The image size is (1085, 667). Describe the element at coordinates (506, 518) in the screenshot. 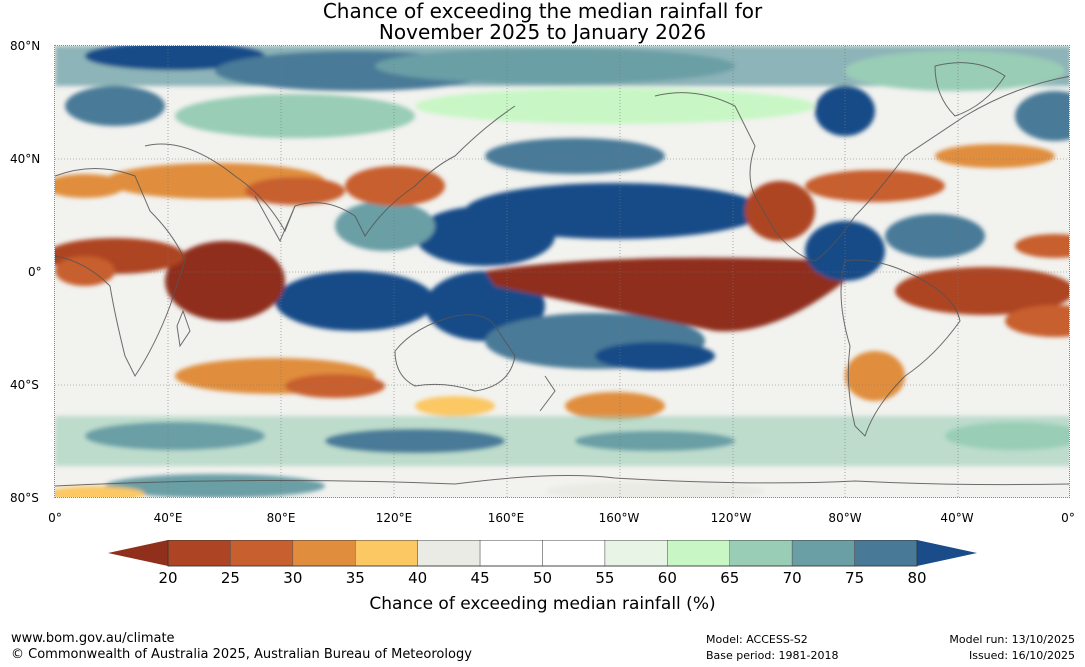

I see `lon-label-160e: 160°E` at that location.